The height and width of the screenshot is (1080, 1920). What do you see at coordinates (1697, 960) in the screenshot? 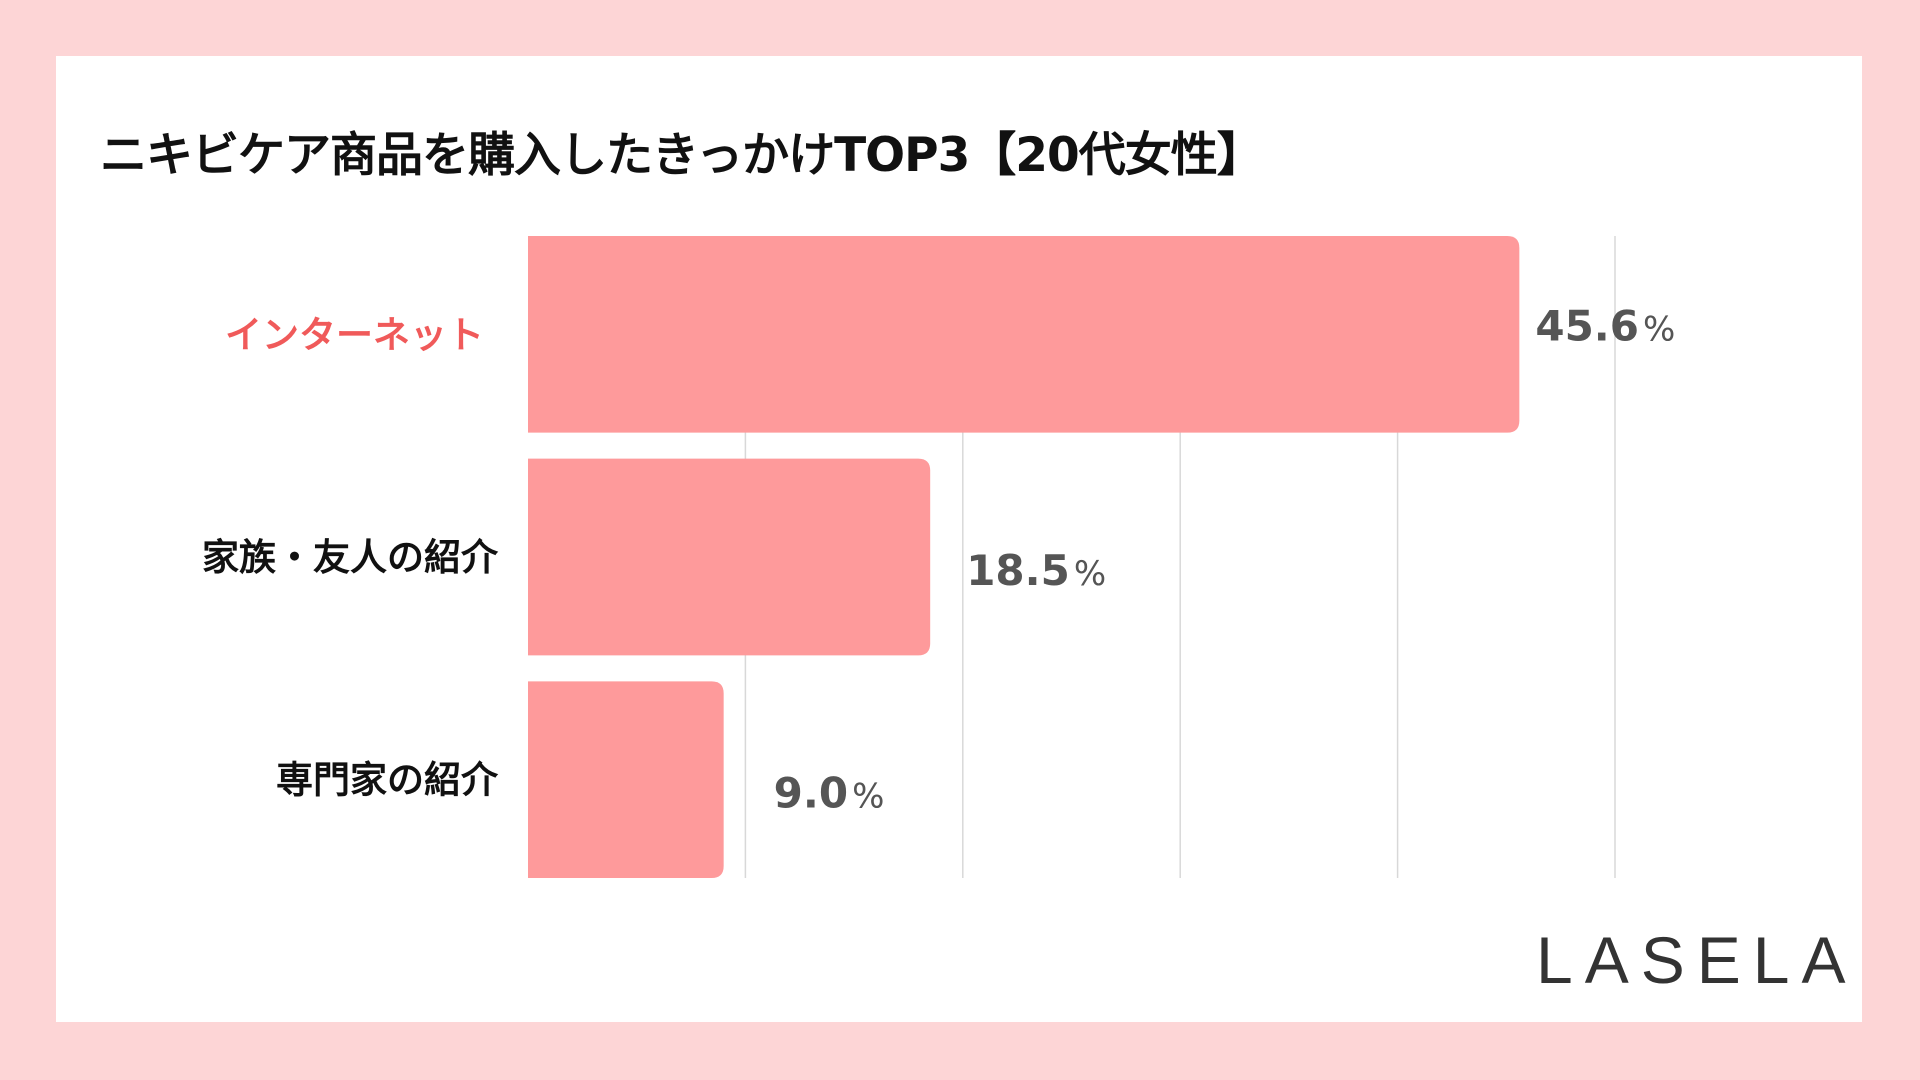
I see `brand-logo: LASELA` at bounding box center [1697, 960].